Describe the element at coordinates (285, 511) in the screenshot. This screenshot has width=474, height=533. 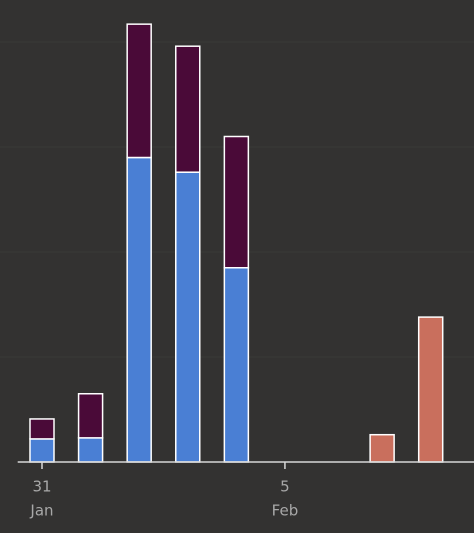
I see `x-tick-sublabel: Feb` at that location.